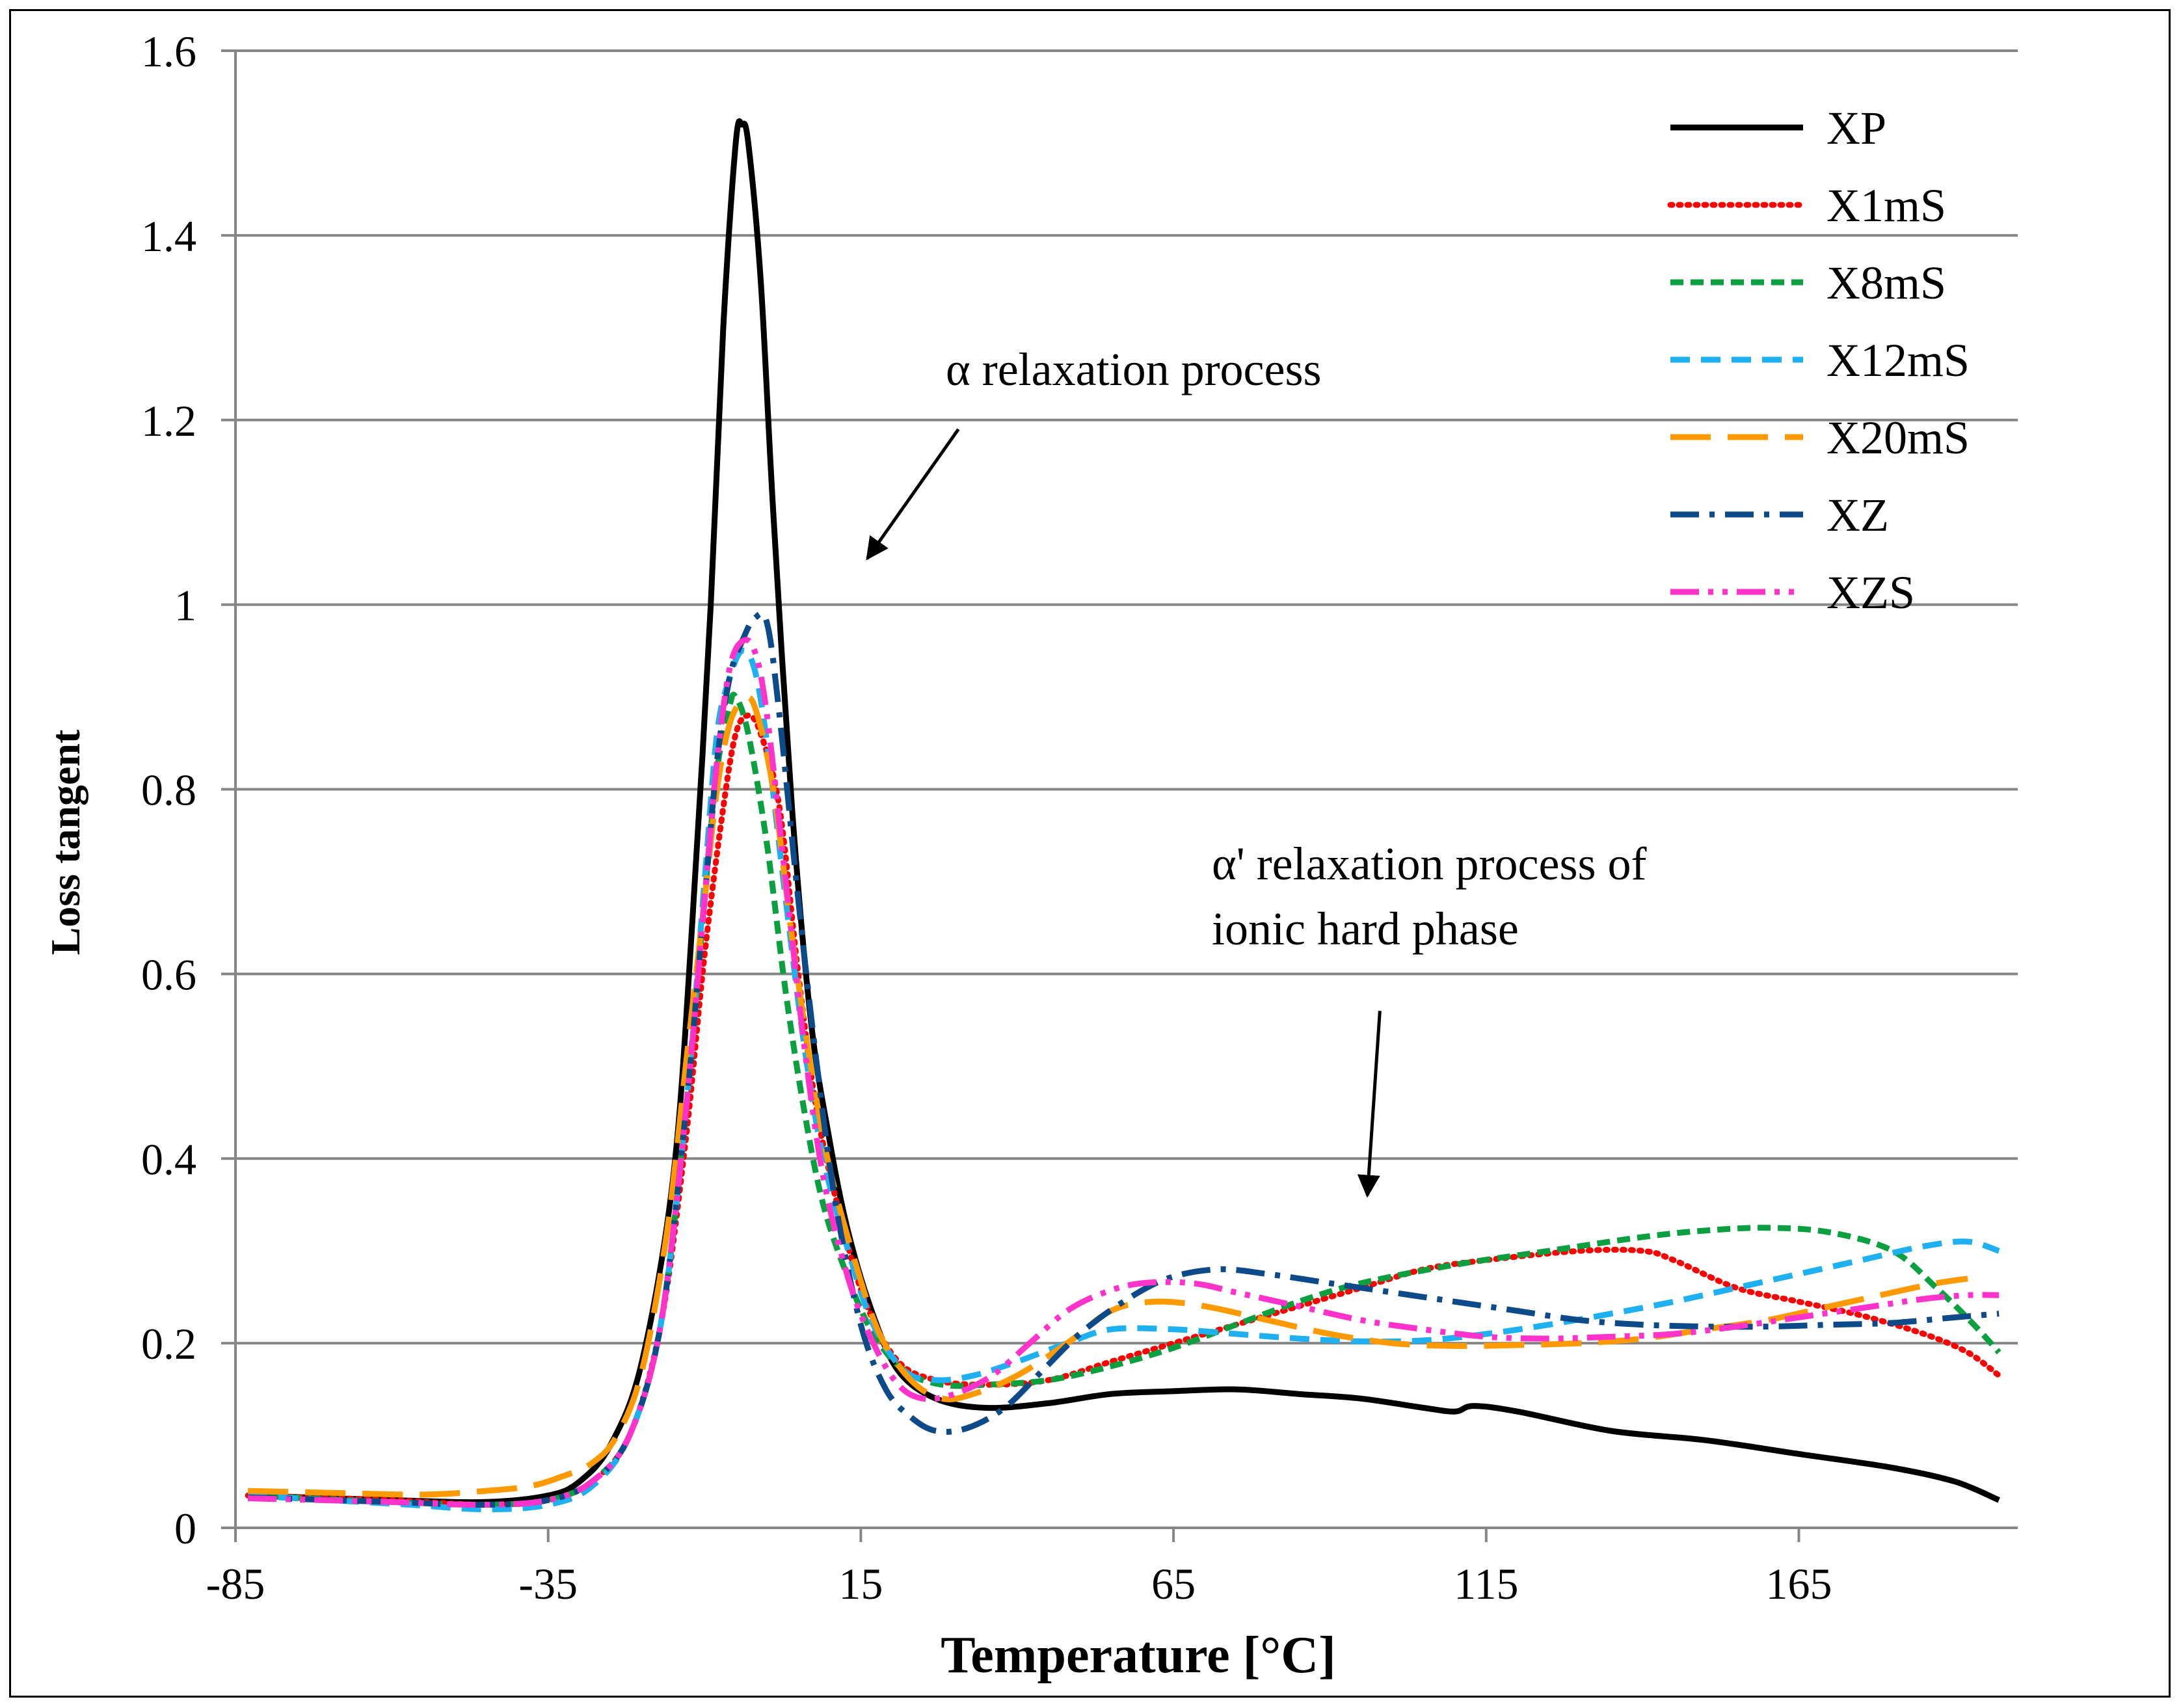 This screenshot has width=2181, height=1708. I want to click on legend: XP X1mS X8mS X12mS X20mS XZ XZS, so click(1819, 361).